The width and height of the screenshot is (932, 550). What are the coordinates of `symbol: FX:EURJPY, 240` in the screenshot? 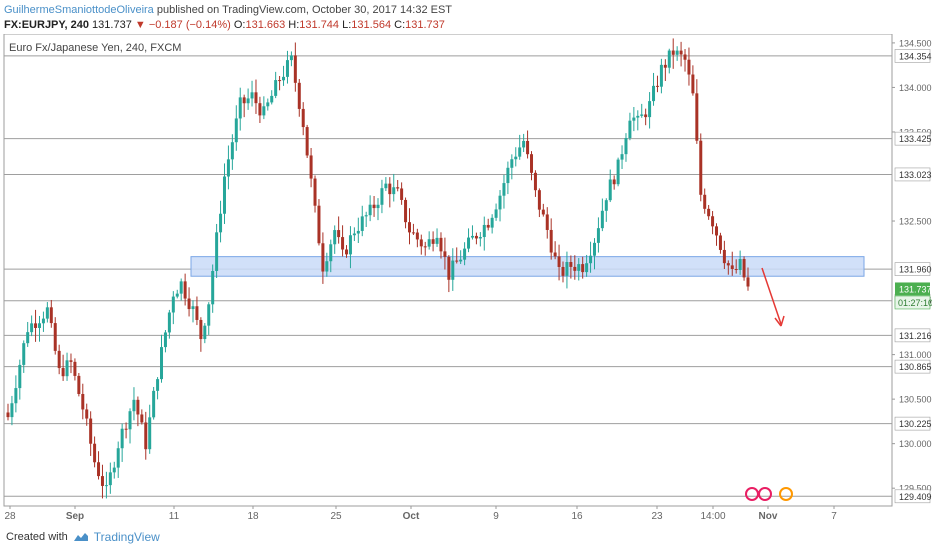 It's located at (46, 25).